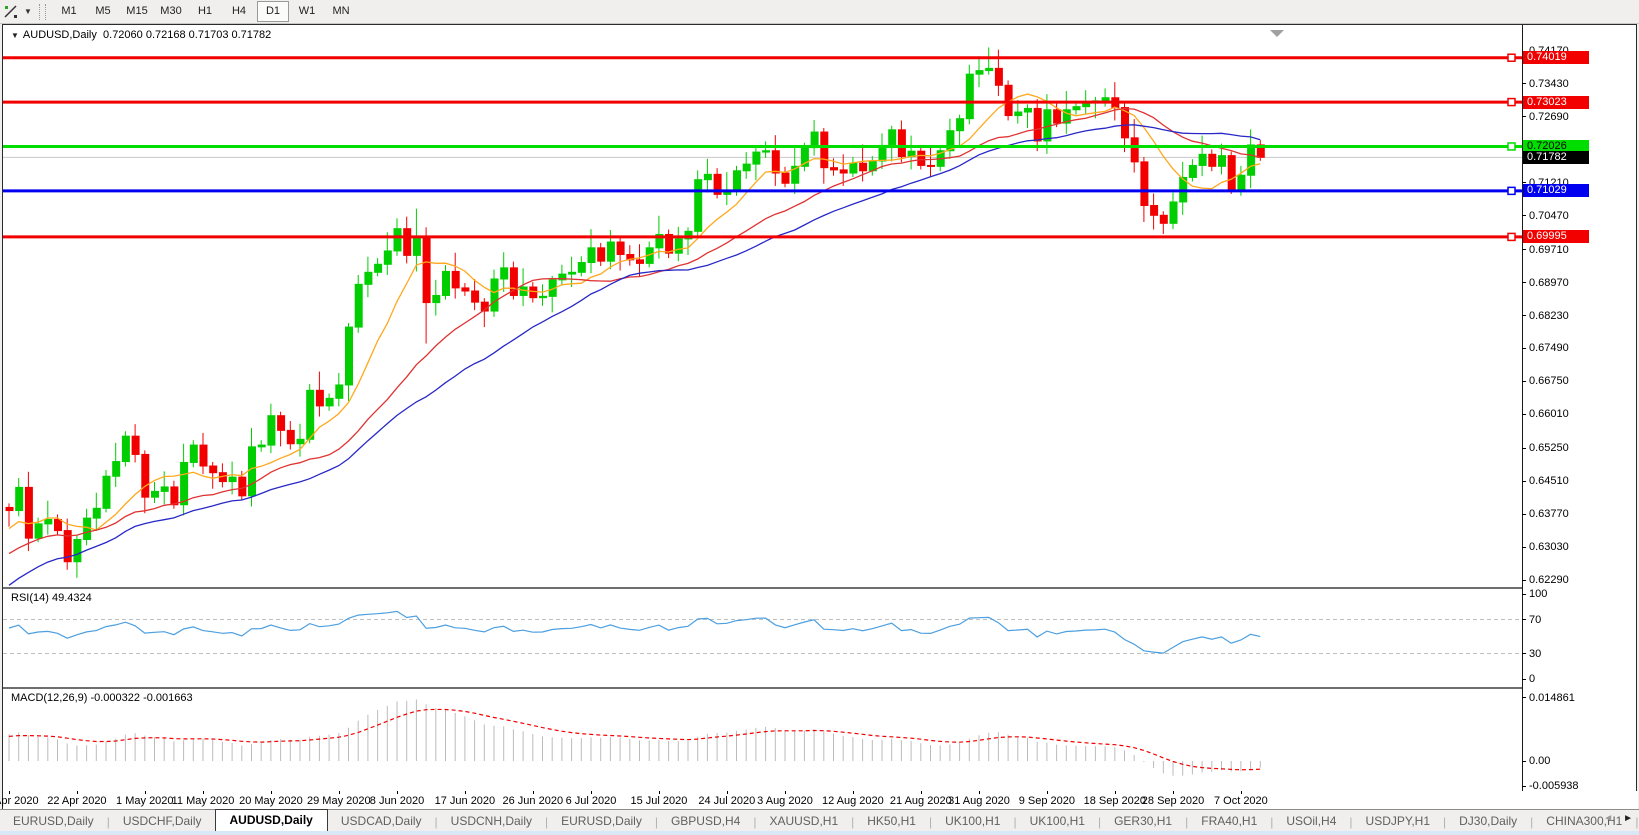 This screenshot has width=1639, height=835. Describe the element at coordinates (1522, 408) in the screenshot. I see `price-axis-border` at that location.